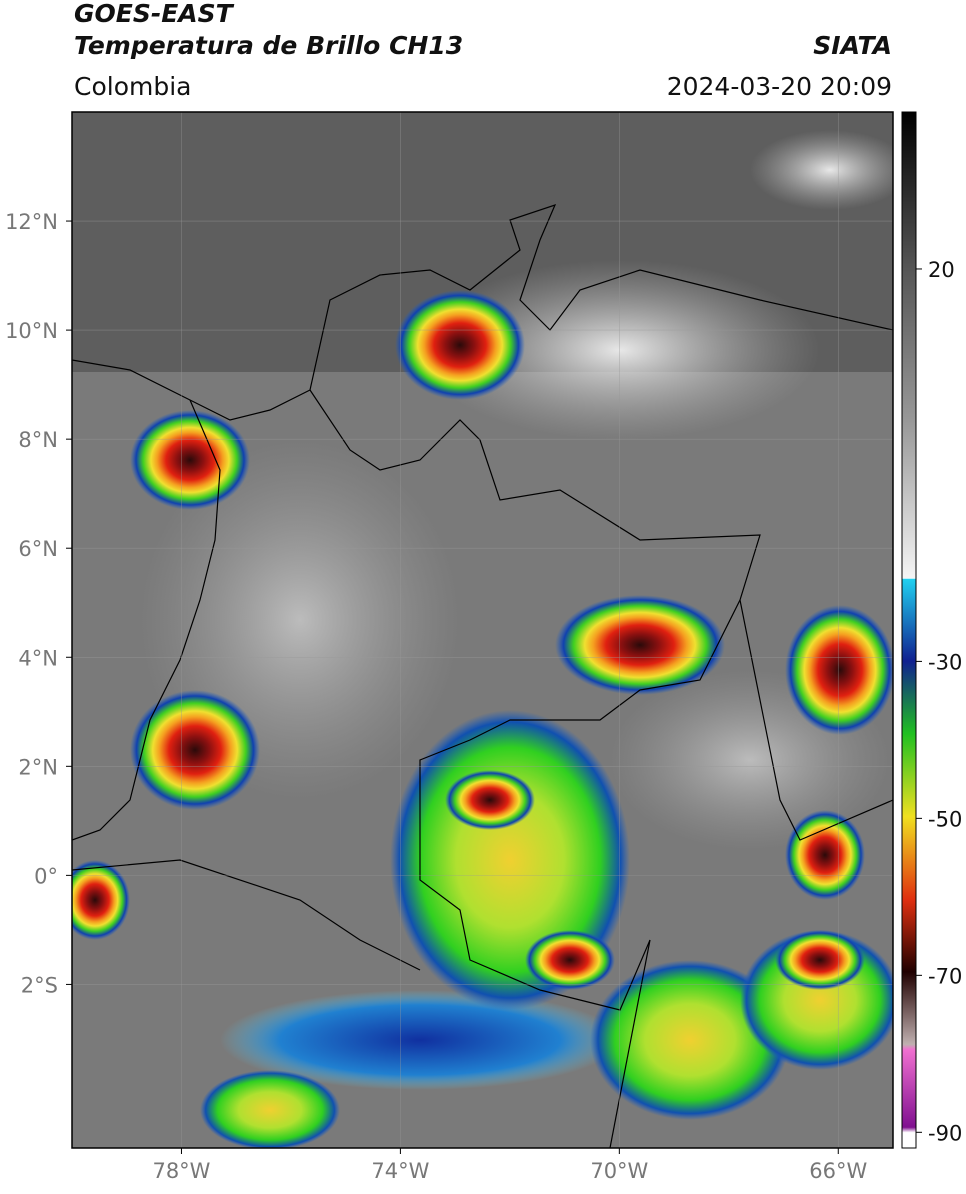  I want to click on satellite-title: GOES-EAST, so click(154, 14).